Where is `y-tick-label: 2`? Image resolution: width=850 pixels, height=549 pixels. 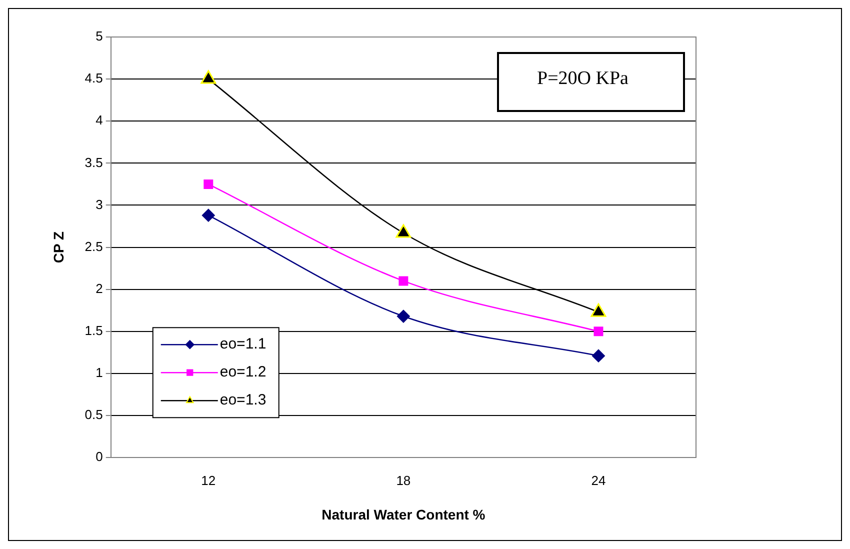 y-tick-label: 2 is located at coordinates (99, 288).